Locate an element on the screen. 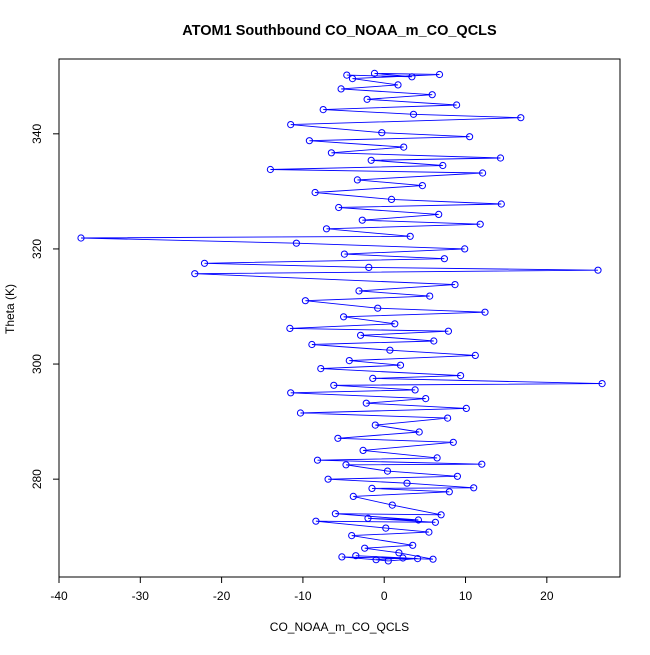 The image size is (650, 655). y-tick-label: 280 is located at coordinates (37, 479).